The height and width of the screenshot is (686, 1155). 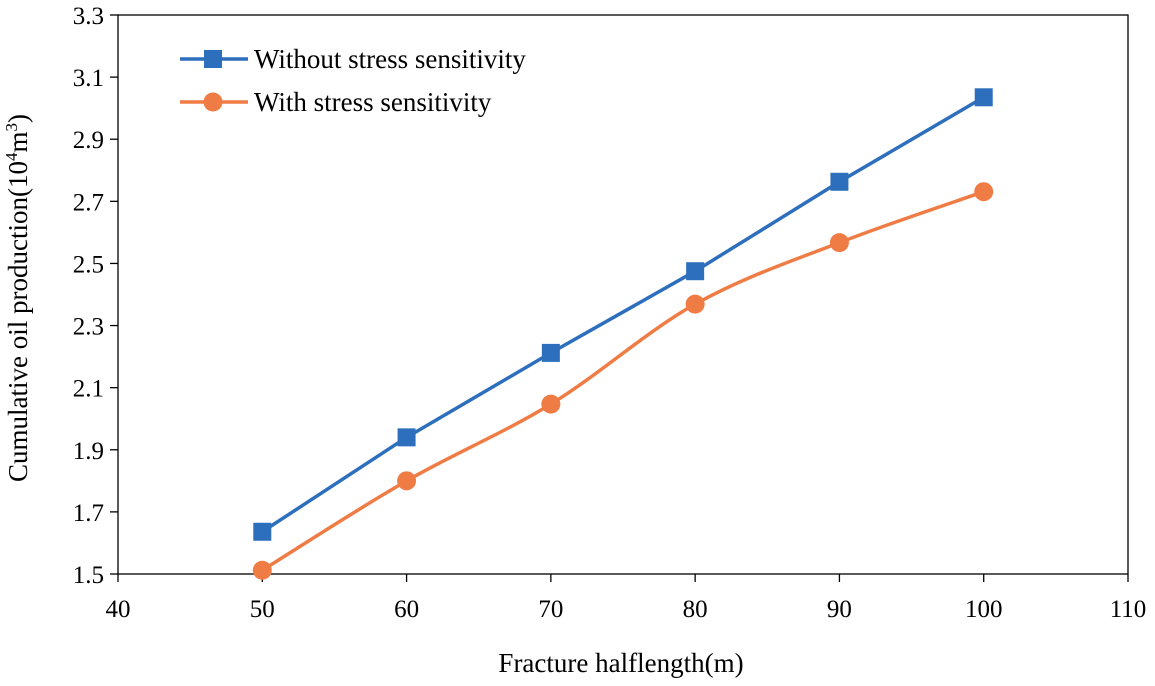 I want to click on x-axis-ticks: 40 50 60 70 80 90 100 110, so click(x=626, y=598).